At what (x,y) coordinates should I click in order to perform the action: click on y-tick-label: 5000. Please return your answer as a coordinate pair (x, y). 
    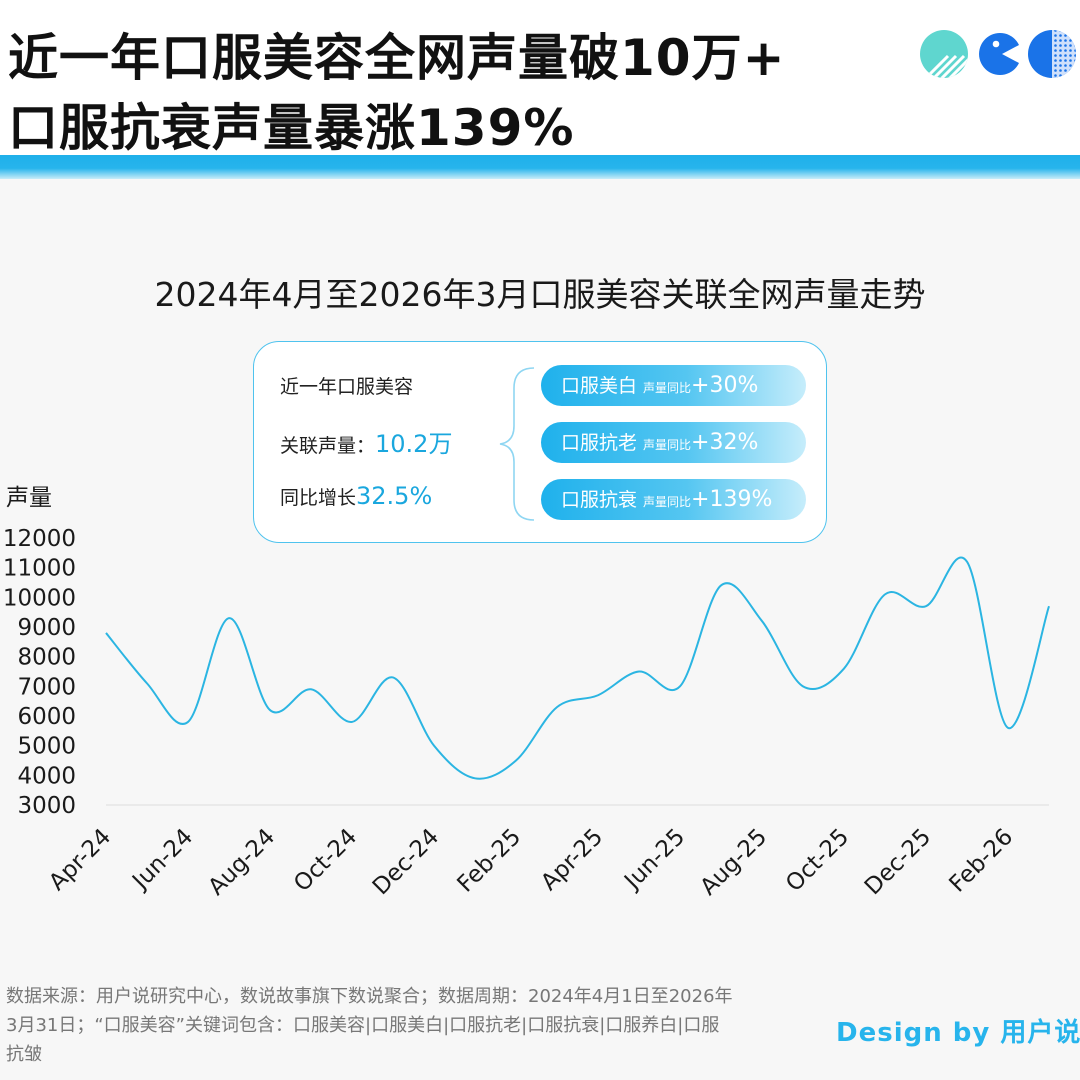
    Looking at the image, I should click on (46, 747).